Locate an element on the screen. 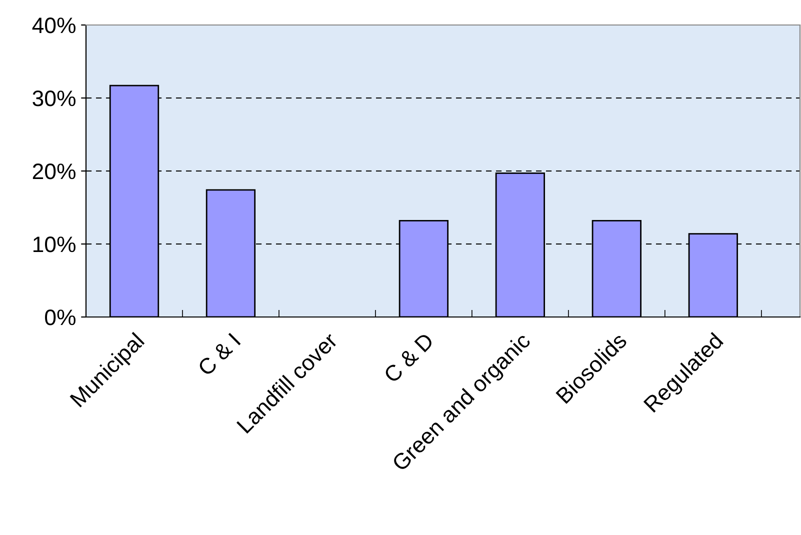 This screenshot has height=535, width=801. y-tick-label: 0% is located at coordinates (60, 318).